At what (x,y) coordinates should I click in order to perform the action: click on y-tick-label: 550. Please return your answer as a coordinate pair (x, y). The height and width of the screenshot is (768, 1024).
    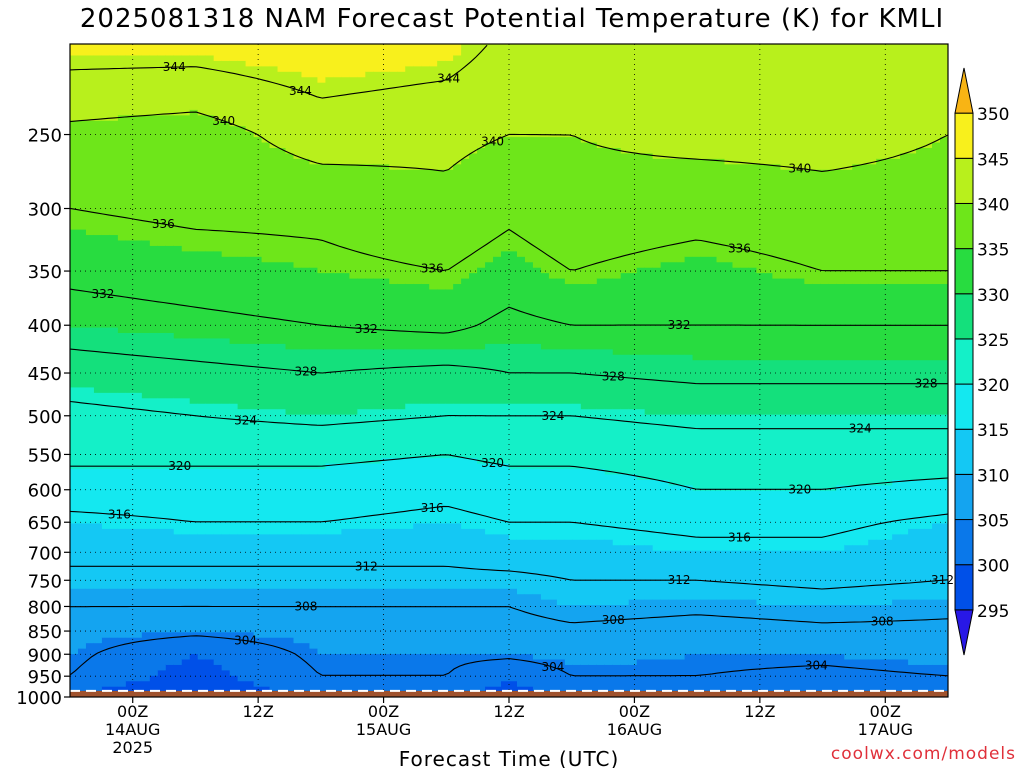
    Looking at the image, I should click on (45, 455).